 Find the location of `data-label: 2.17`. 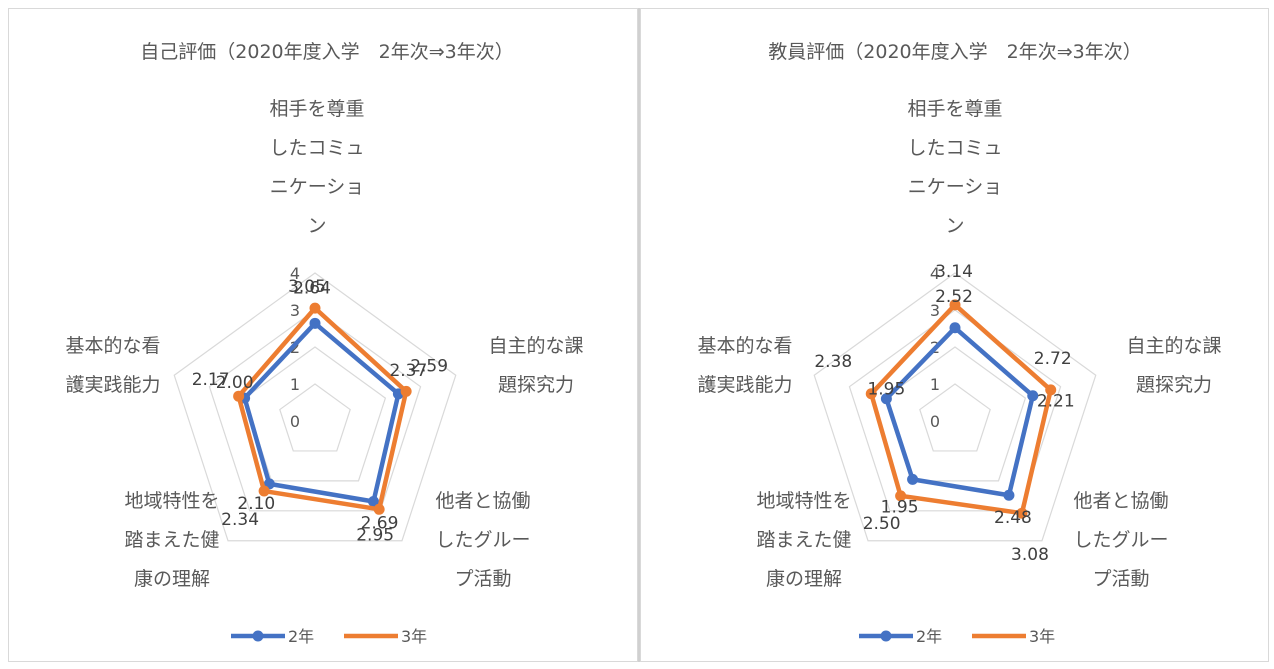

data-label: 2.17 is located at coordinates (211, 380).